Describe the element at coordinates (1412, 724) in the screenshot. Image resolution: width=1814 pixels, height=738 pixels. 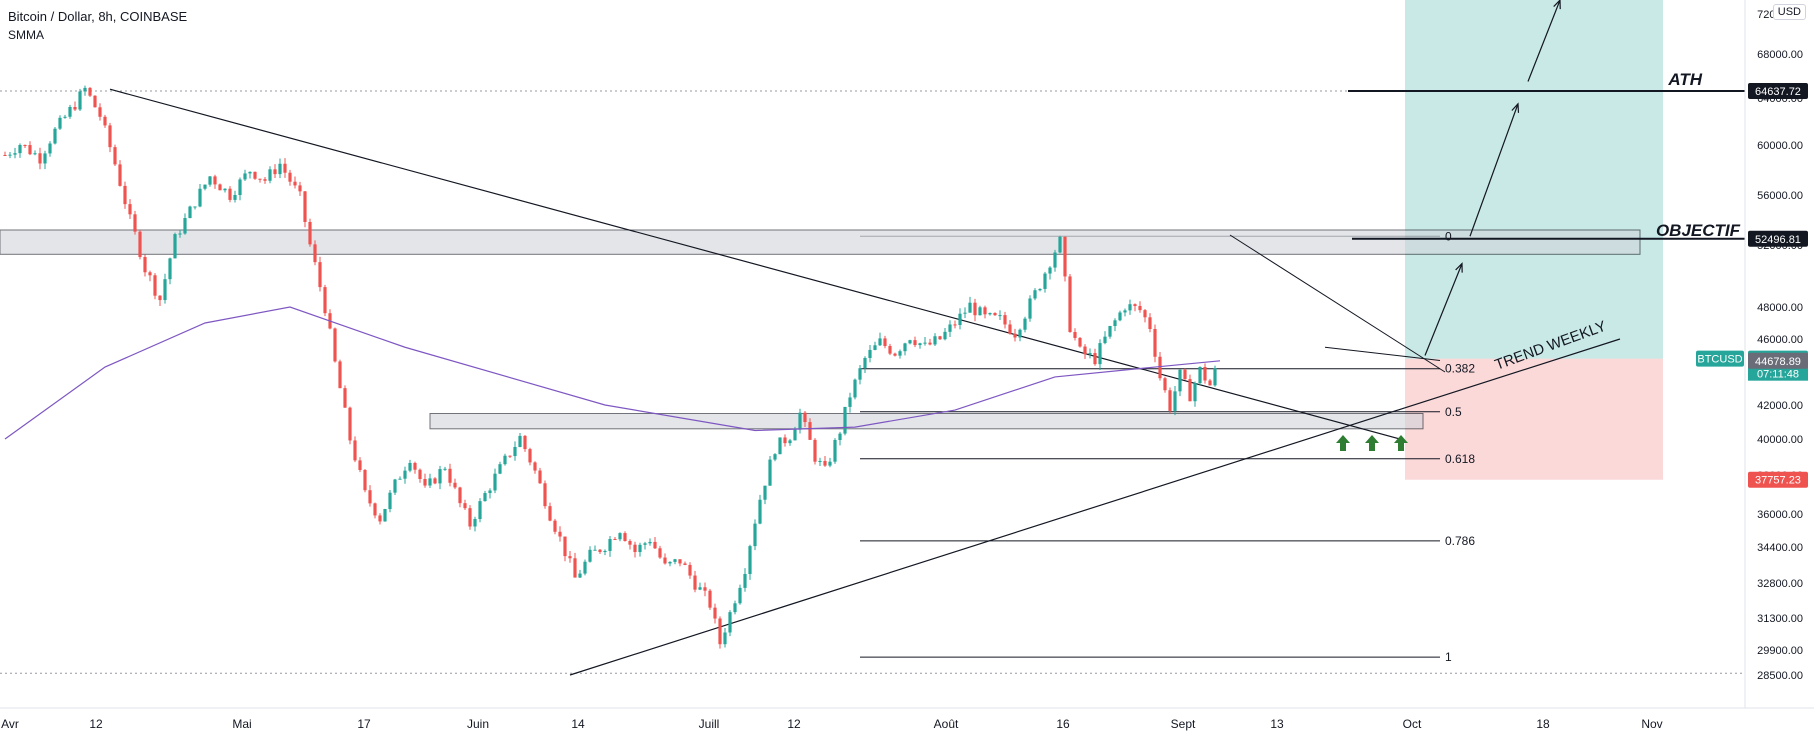
I see `x-tick-label: Oct` at that location.